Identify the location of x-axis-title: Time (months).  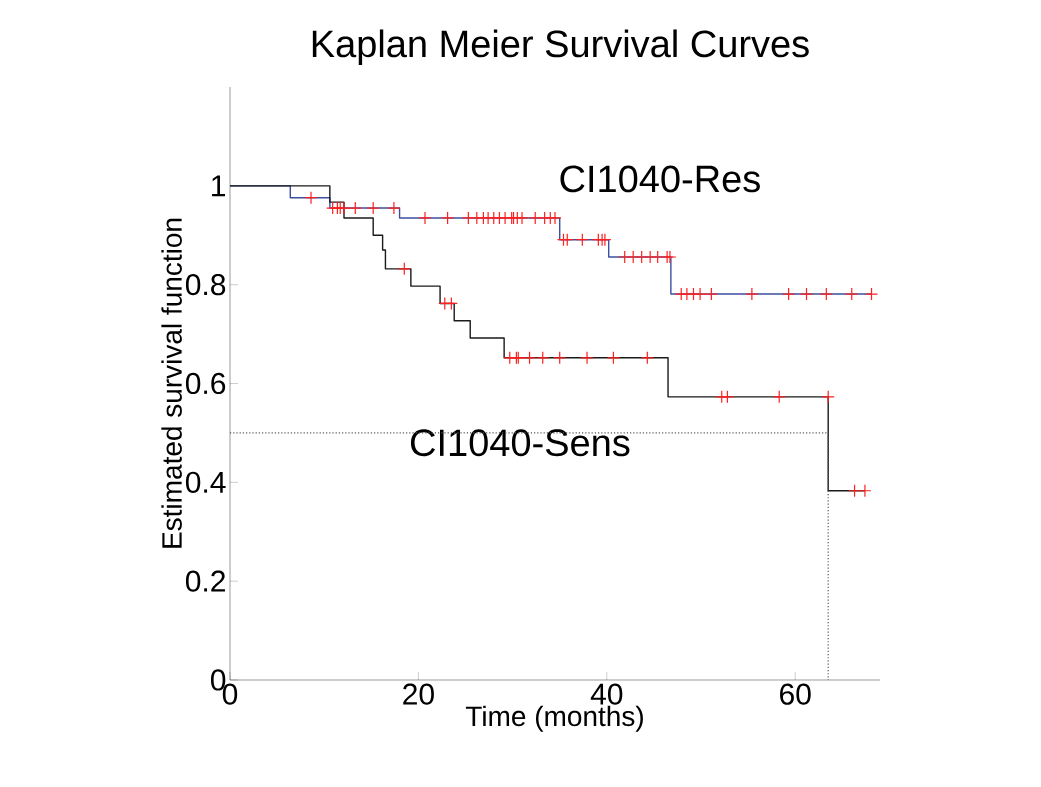
(554, 718).